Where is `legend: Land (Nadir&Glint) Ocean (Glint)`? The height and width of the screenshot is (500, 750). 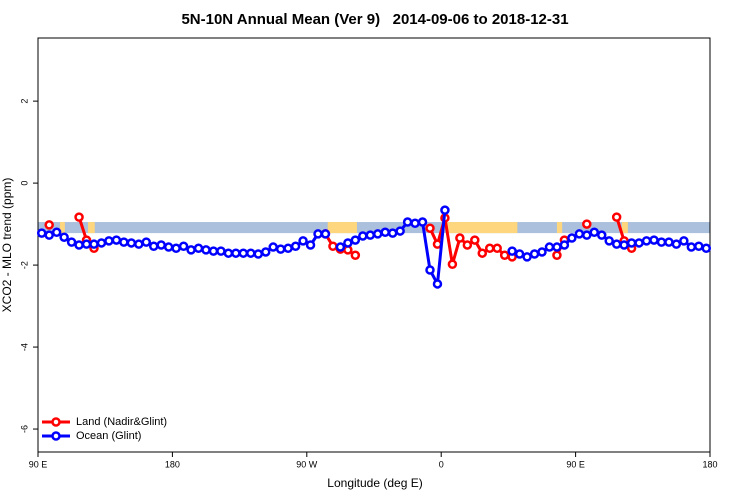 legend: Land (Nadir&Glint) Ocean (Glint) is located at coordinates (104, 429).